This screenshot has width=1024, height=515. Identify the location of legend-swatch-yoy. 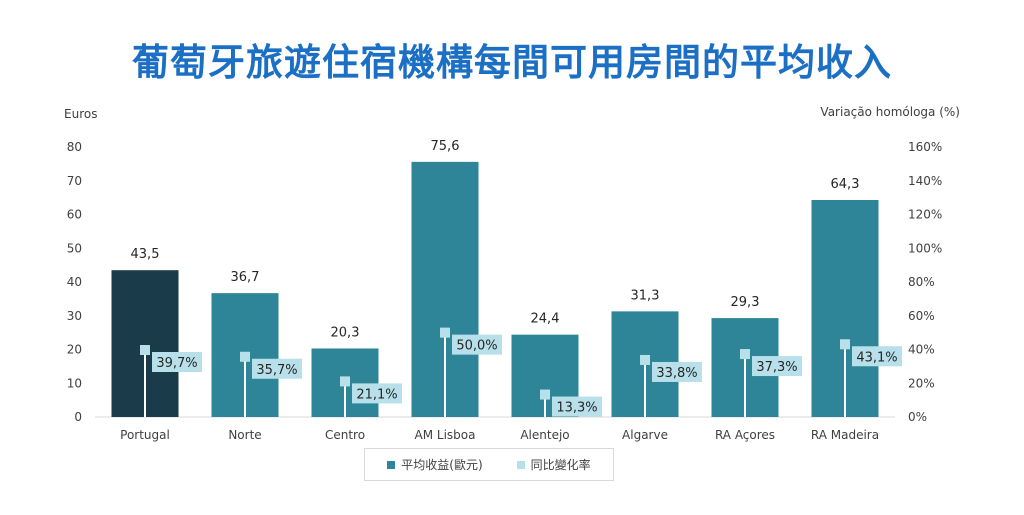
(520, 464).